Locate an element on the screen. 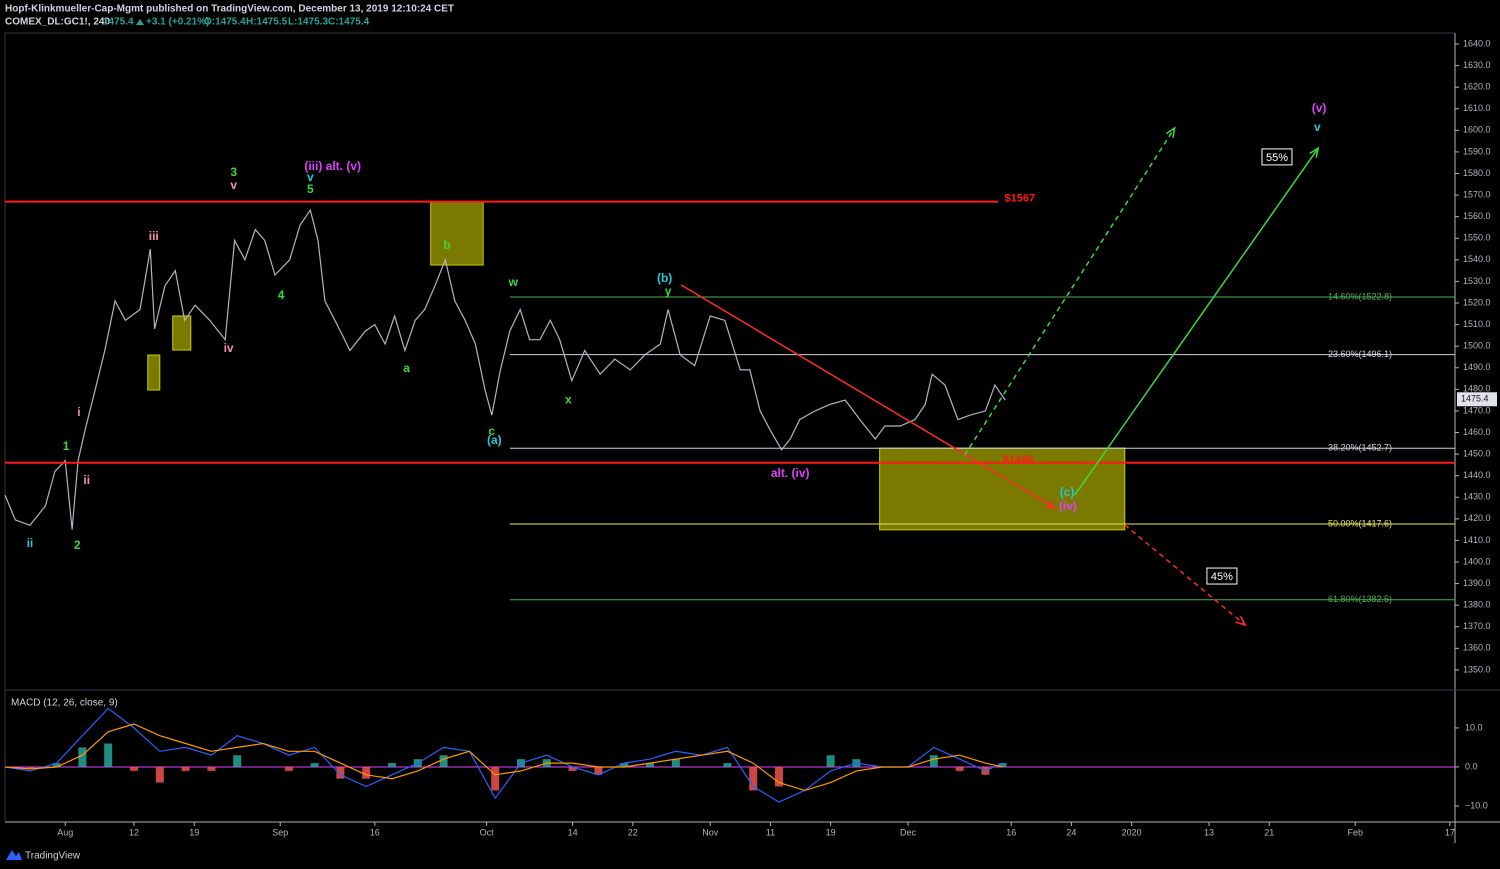  y-tick-label: 1540.0 is located at coordinates (1477, 259).